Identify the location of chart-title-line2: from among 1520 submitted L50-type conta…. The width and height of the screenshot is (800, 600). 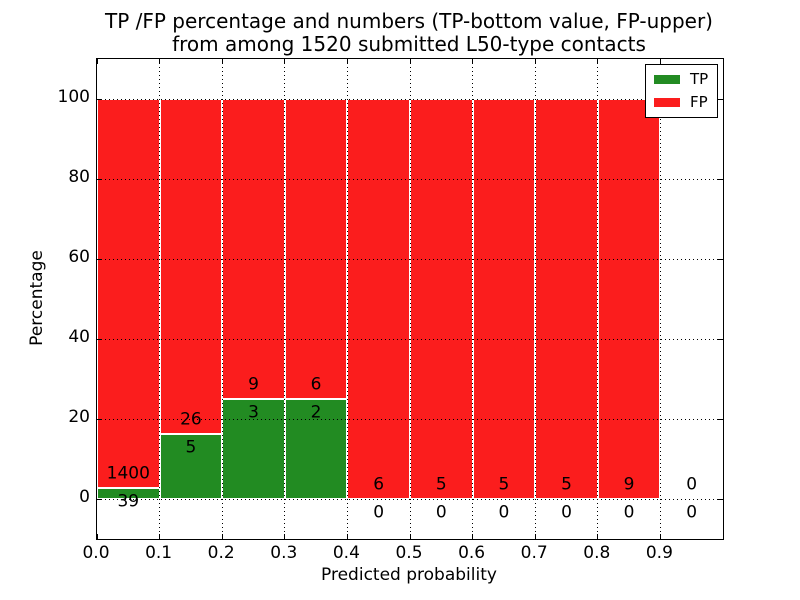
(409, 44).